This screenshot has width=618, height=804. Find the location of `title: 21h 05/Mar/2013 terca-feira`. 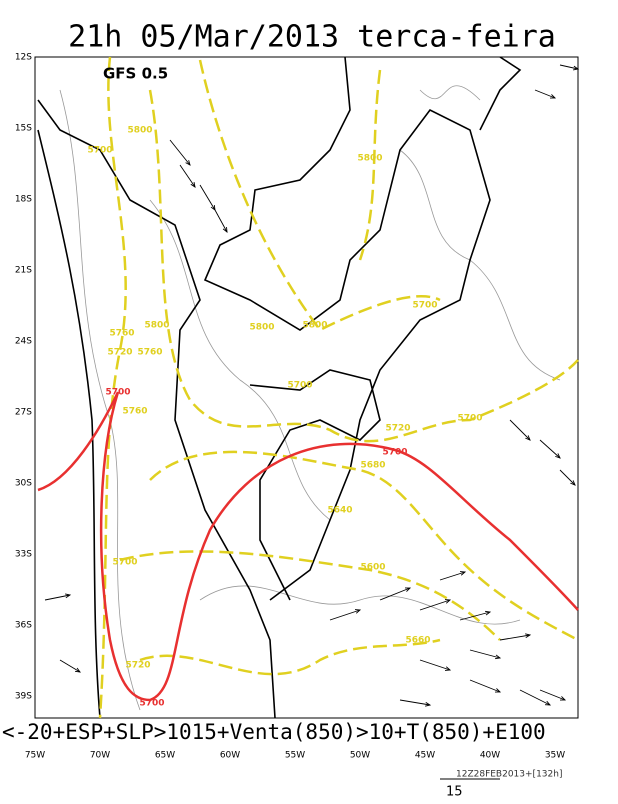

title: 21h 05/Mar/2013 terca-feira is located at coordinates (312, 37).